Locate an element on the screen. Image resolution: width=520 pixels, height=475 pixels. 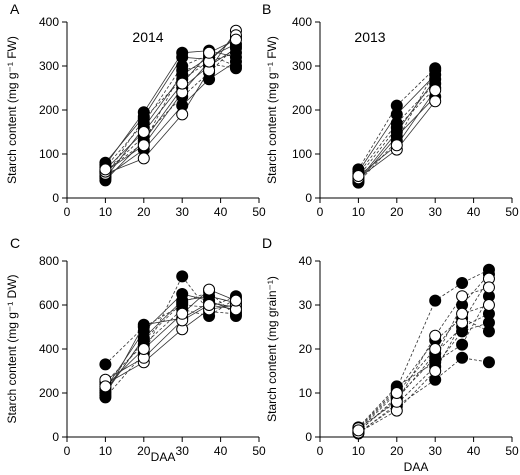
y-tick-label: 10 is located at coordinates (306, 393).